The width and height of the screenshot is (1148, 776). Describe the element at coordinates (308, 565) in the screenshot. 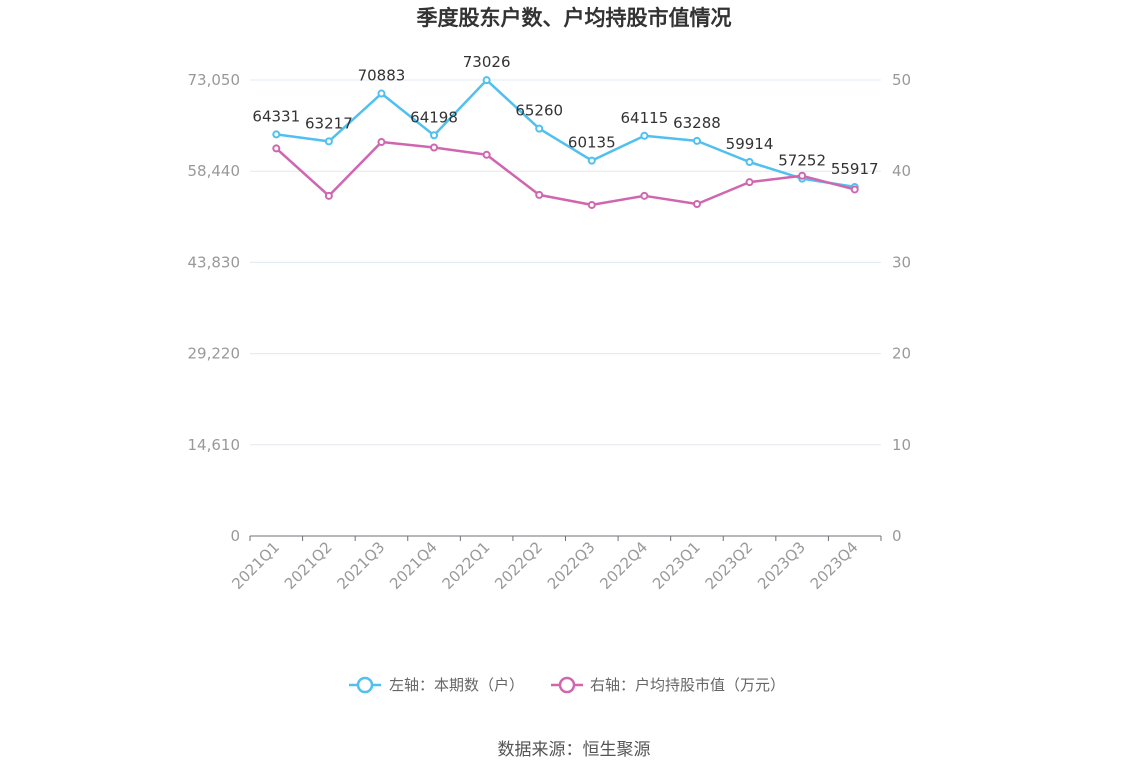

I see `x-tick-label: 2021Q2` at that location.